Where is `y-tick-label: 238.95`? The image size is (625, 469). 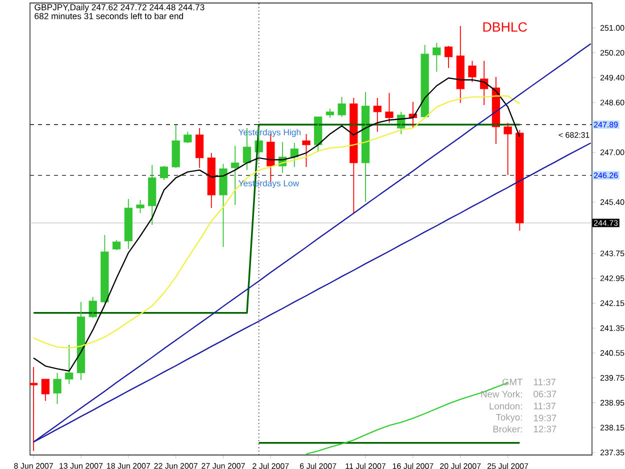 y-tick-label: 238.95 is located at coordinates (612, 403).